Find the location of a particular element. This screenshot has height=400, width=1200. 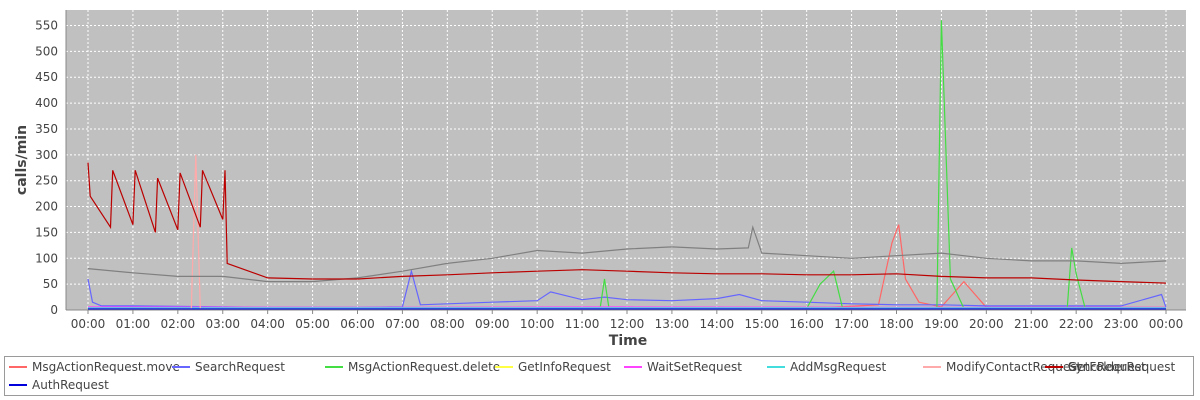

legend-item: SyncRequest is located at coordinates (1095, 367).